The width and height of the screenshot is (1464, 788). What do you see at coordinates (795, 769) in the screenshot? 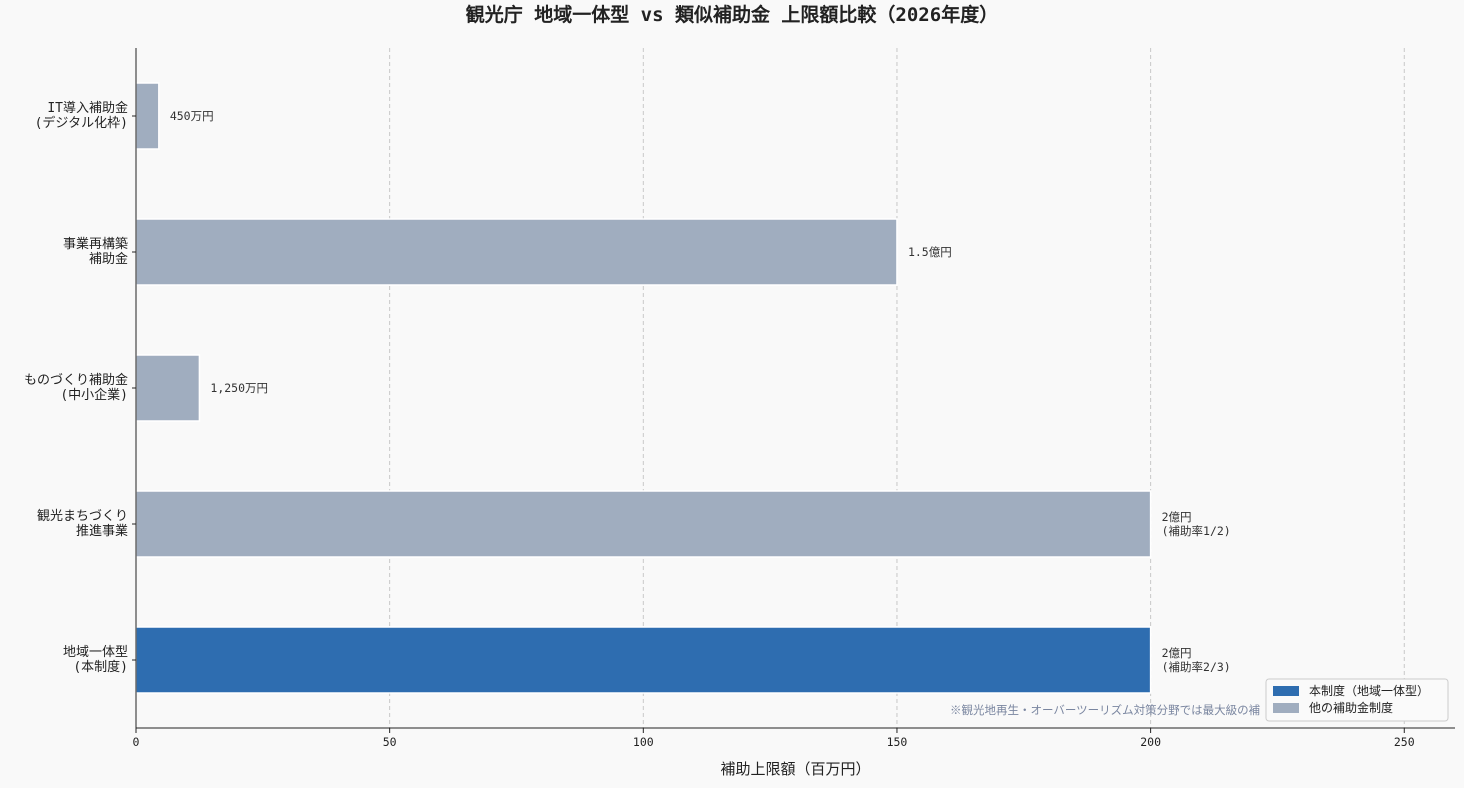
I see `x-axis-title: 補助上限額（百万円）` at bounding box center [795, 769].